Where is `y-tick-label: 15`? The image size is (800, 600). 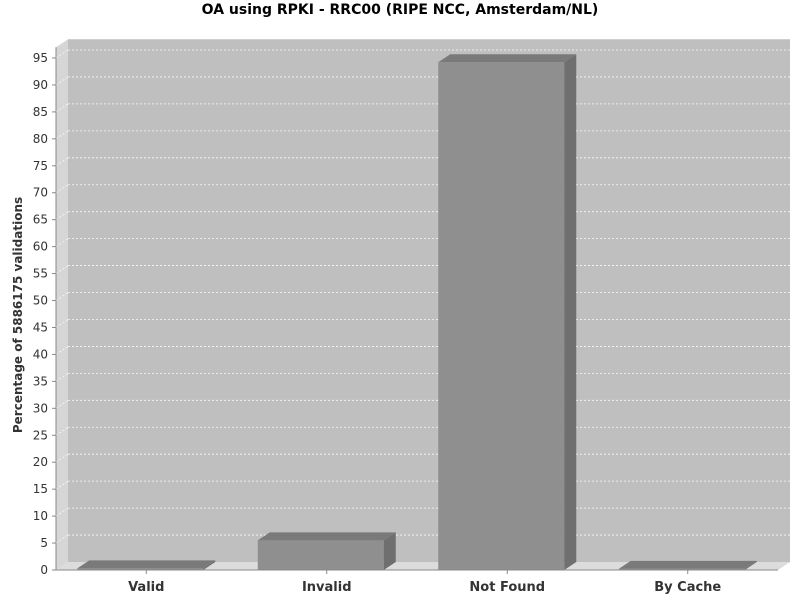 y-tick-label: 15 is located at coordinates (40, 489).